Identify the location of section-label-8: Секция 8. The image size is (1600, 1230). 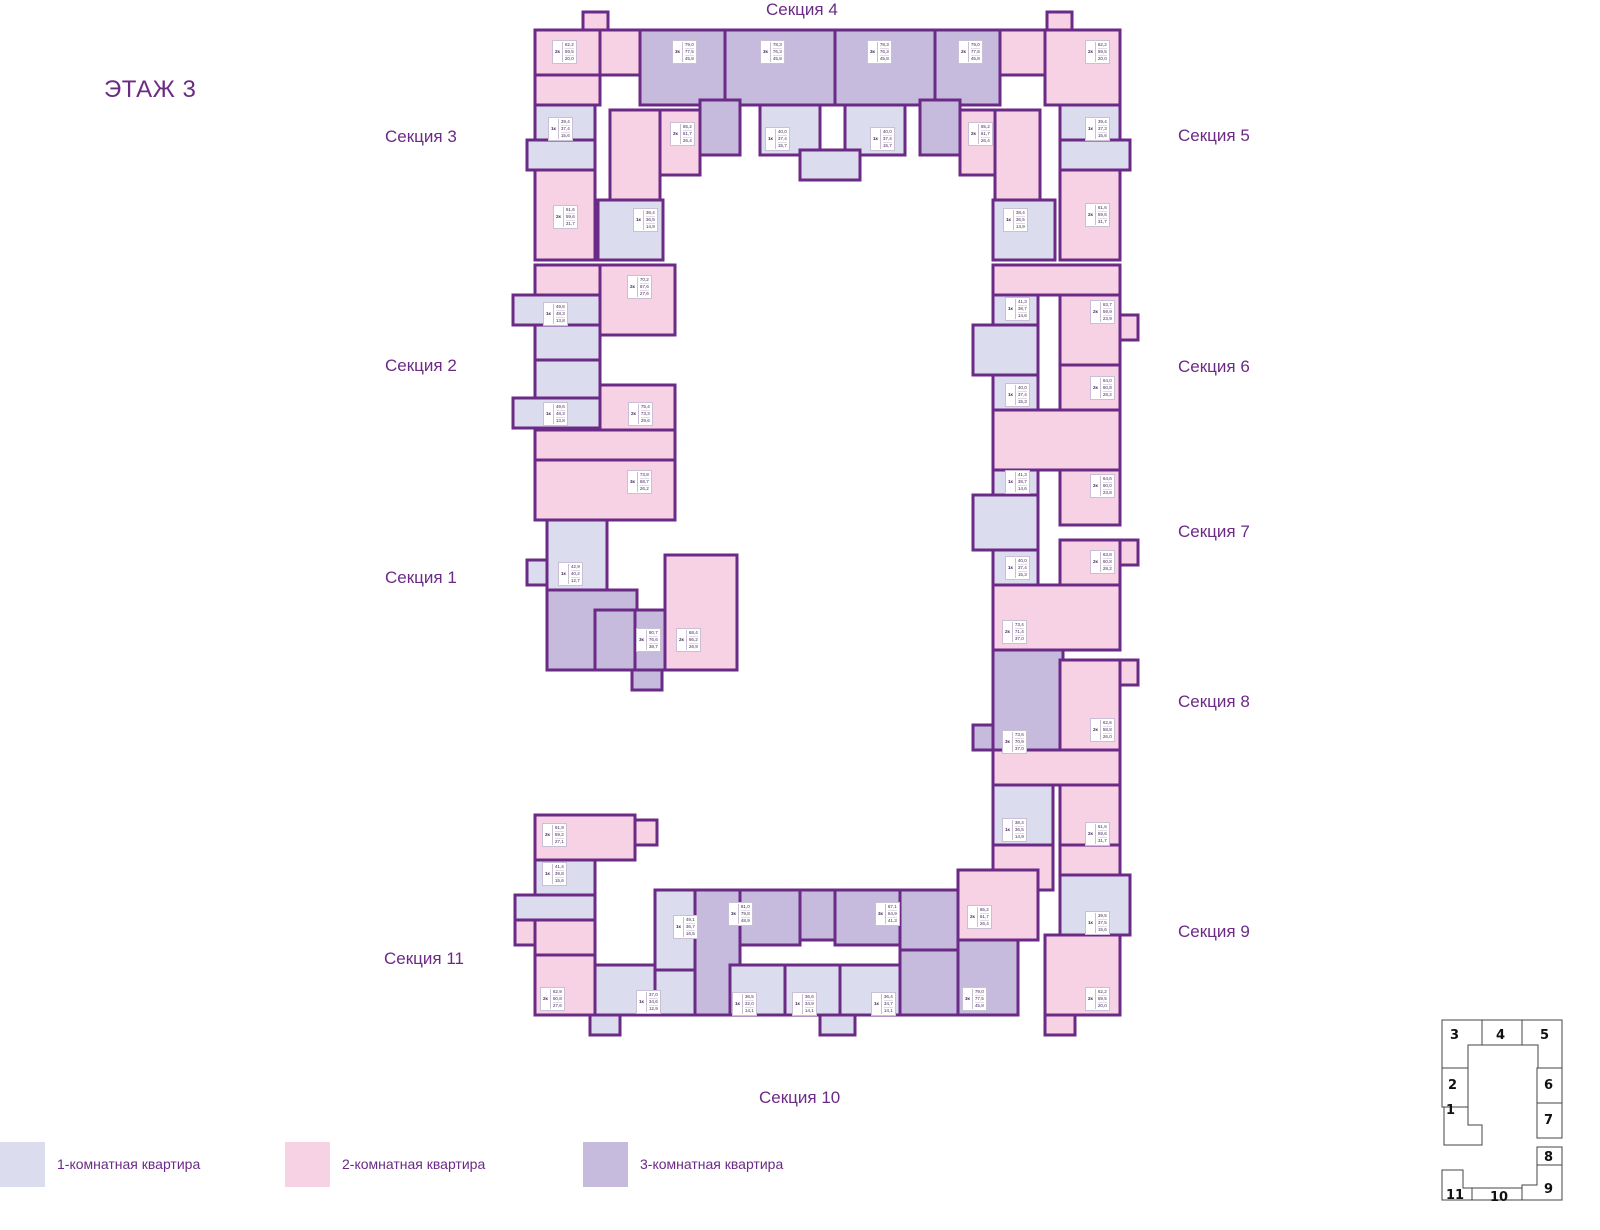
(1214, 701).